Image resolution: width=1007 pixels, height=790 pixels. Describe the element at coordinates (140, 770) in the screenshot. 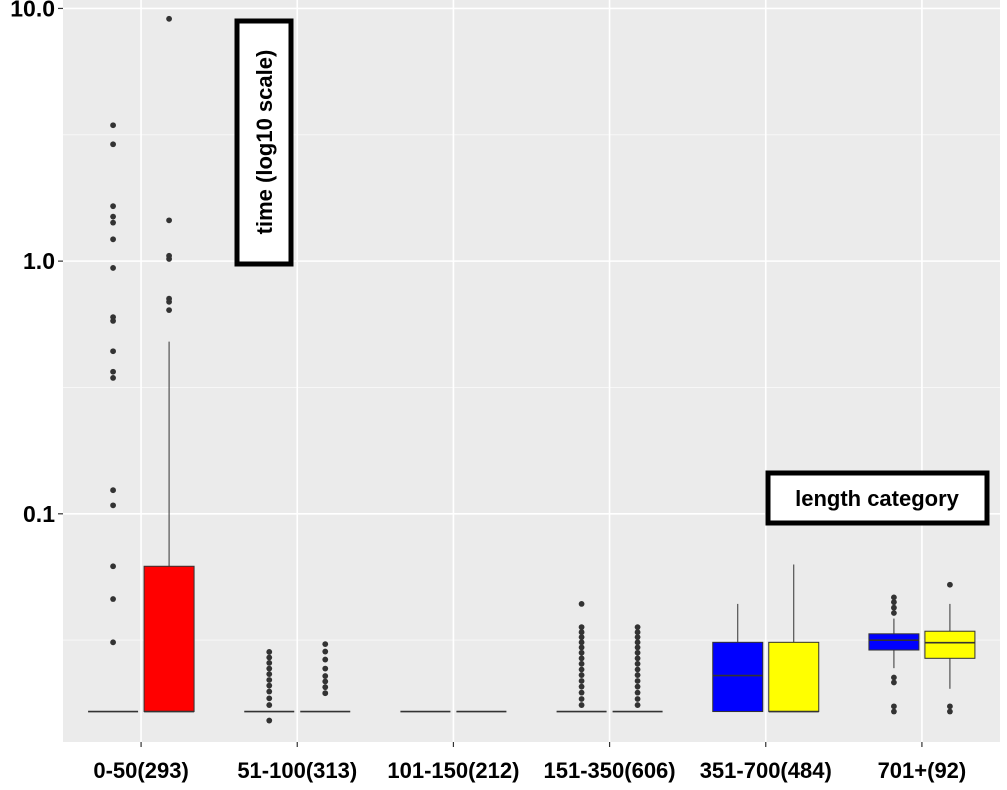

I see `x-tick-label: 0-50(293)` at that location.